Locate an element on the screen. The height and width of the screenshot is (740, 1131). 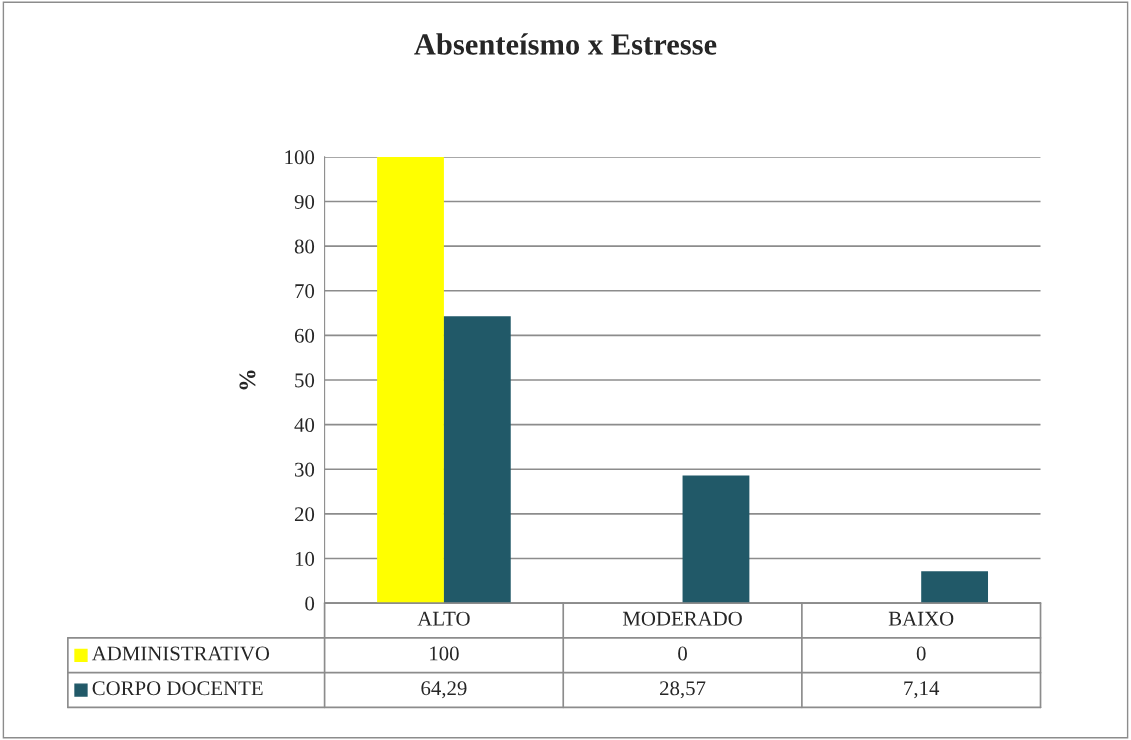
x-tick-label: BAIXO is located at coordinates (921, 618).